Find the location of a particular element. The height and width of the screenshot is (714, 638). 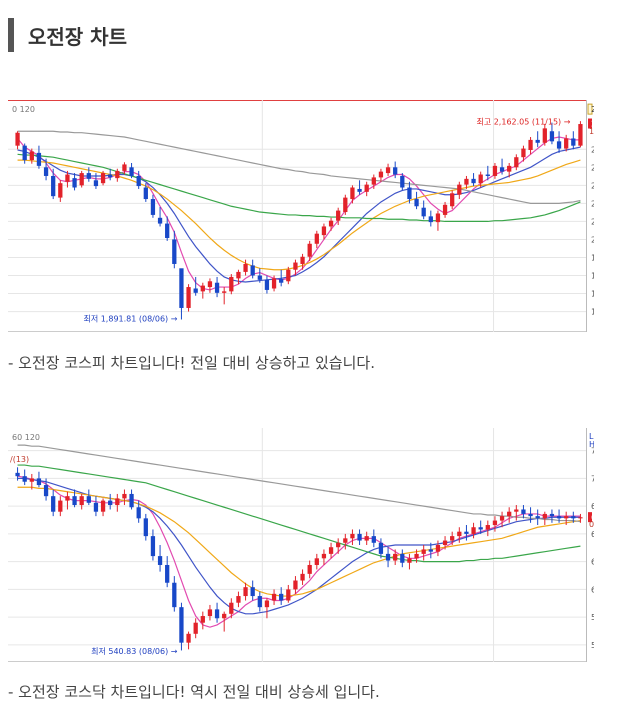

ma-header: 60 120 is located at coordinates (26, 437).